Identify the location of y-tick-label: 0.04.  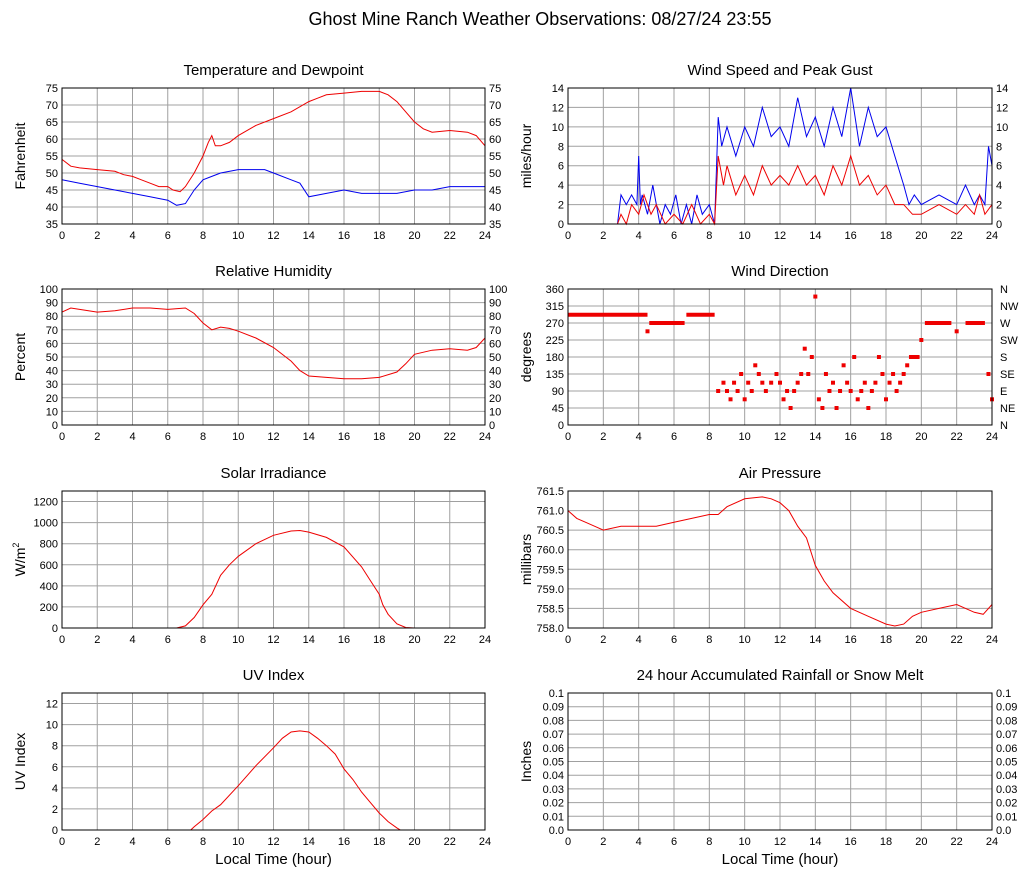
(553, 776).